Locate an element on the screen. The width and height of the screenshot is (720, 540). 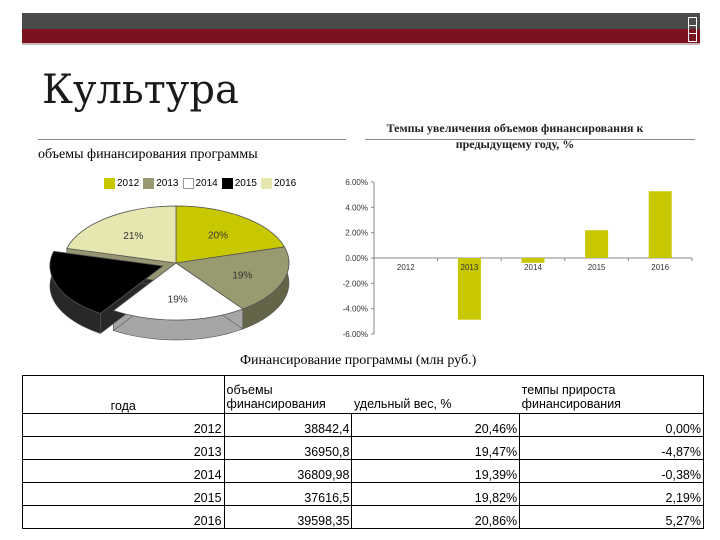
pie-data-label: 21% is located at coordinates (133, 236).